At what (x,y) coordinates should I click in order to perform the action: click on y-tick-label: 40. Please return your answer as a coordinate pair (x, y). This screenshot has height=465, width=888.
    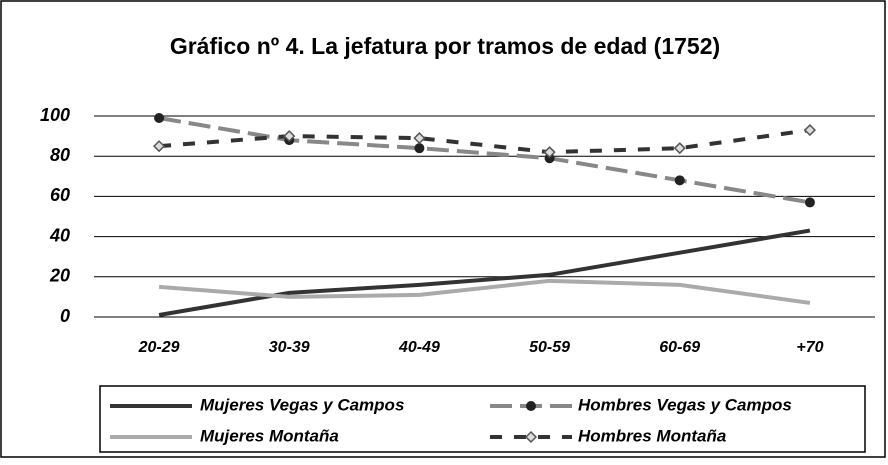
    Looking at the image, I should click on (59, 235).